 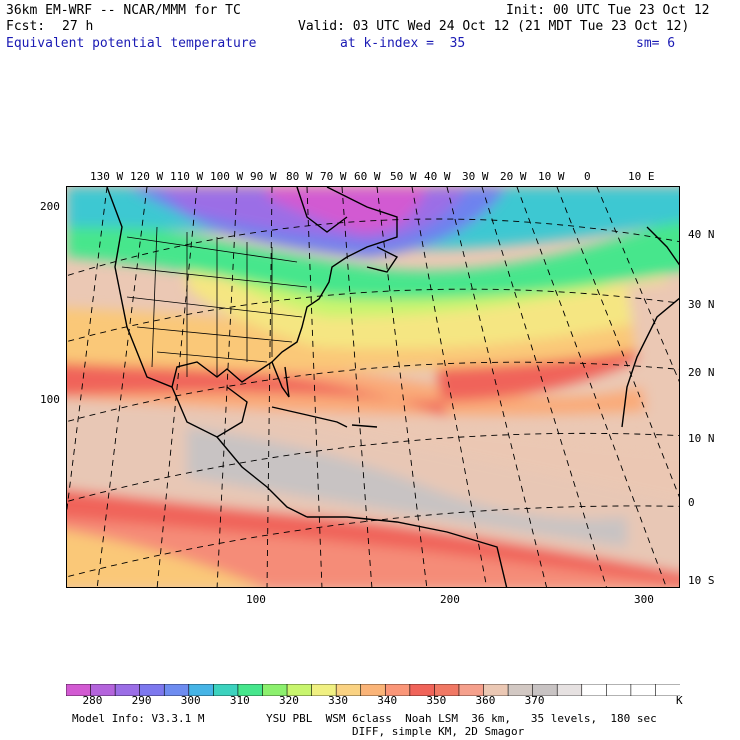 What do you see at coordinates (141, 700) in the screenshot?
I see `colorbar-label: 290` at bounding box center [141, 700].